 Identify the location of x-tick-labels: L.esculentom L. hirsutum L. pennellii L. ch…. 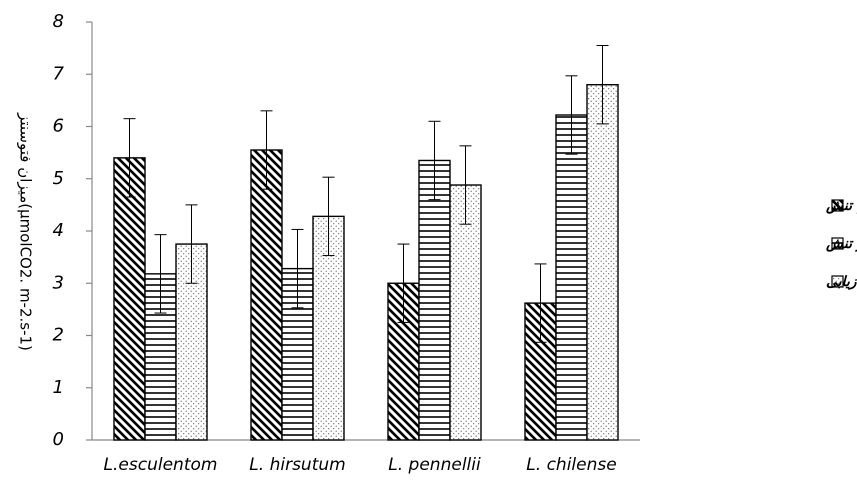
(360, 465).